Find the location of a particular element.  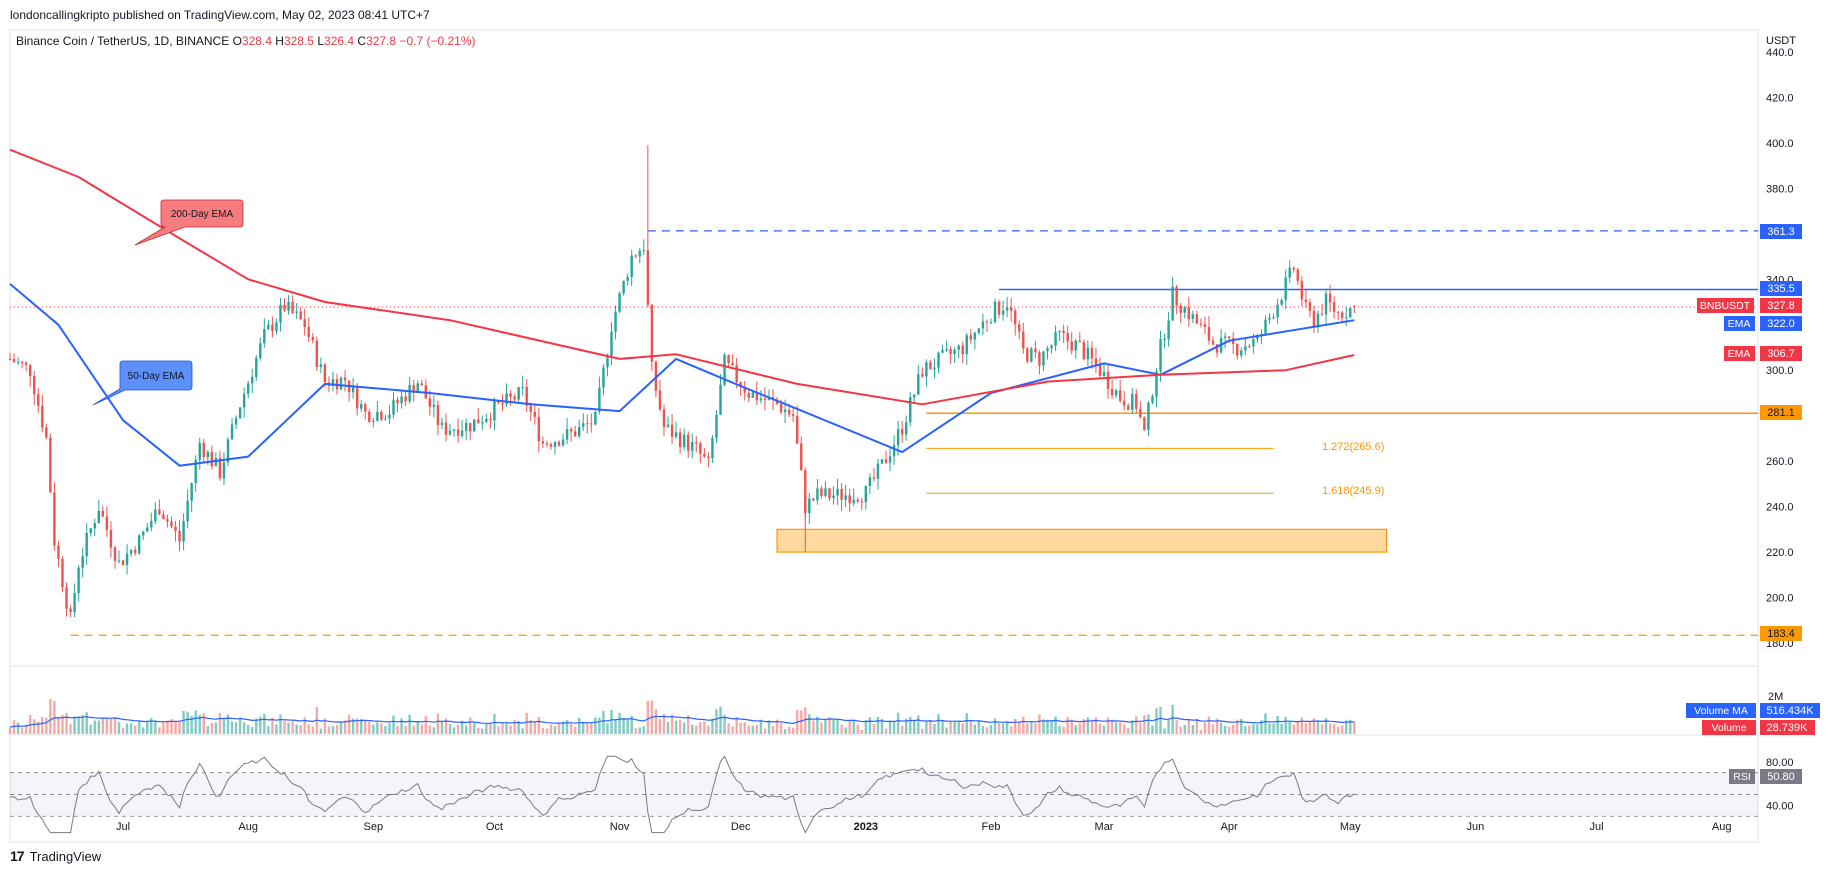

tag-last-price-text: 327.8 is located at coordinates (1781, 306).